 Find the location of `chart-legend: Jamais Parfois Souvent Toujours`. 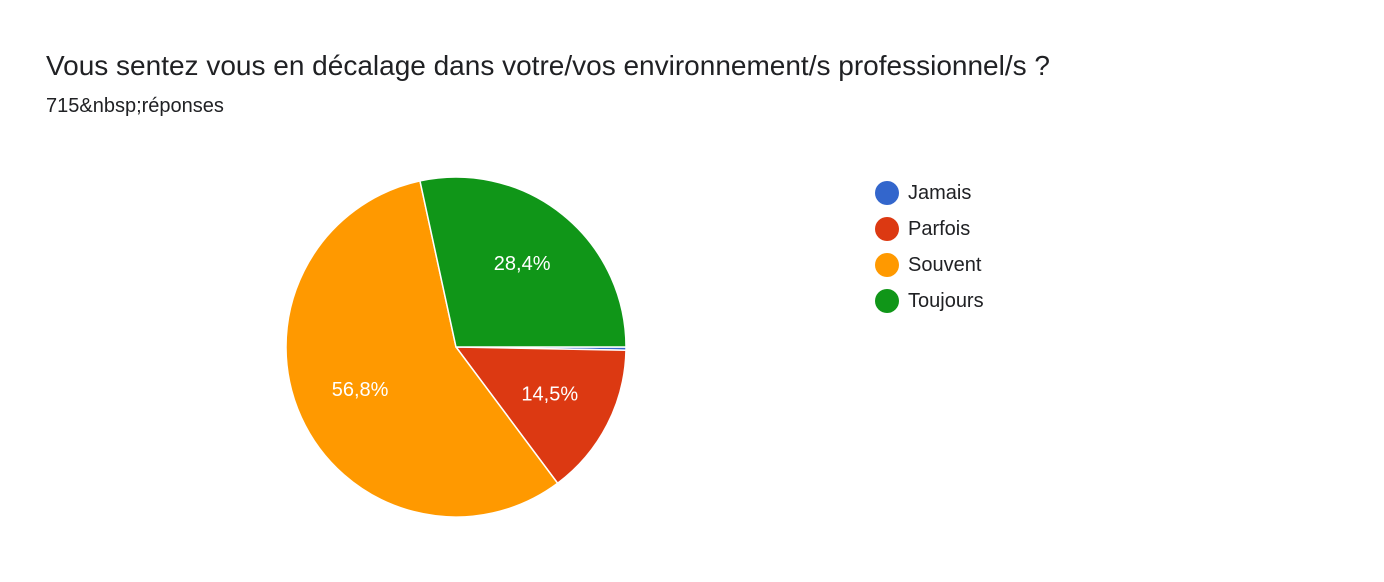

chart-legend: Jamais Parfois Souvent Toujours is located at coordinates (929, 247).